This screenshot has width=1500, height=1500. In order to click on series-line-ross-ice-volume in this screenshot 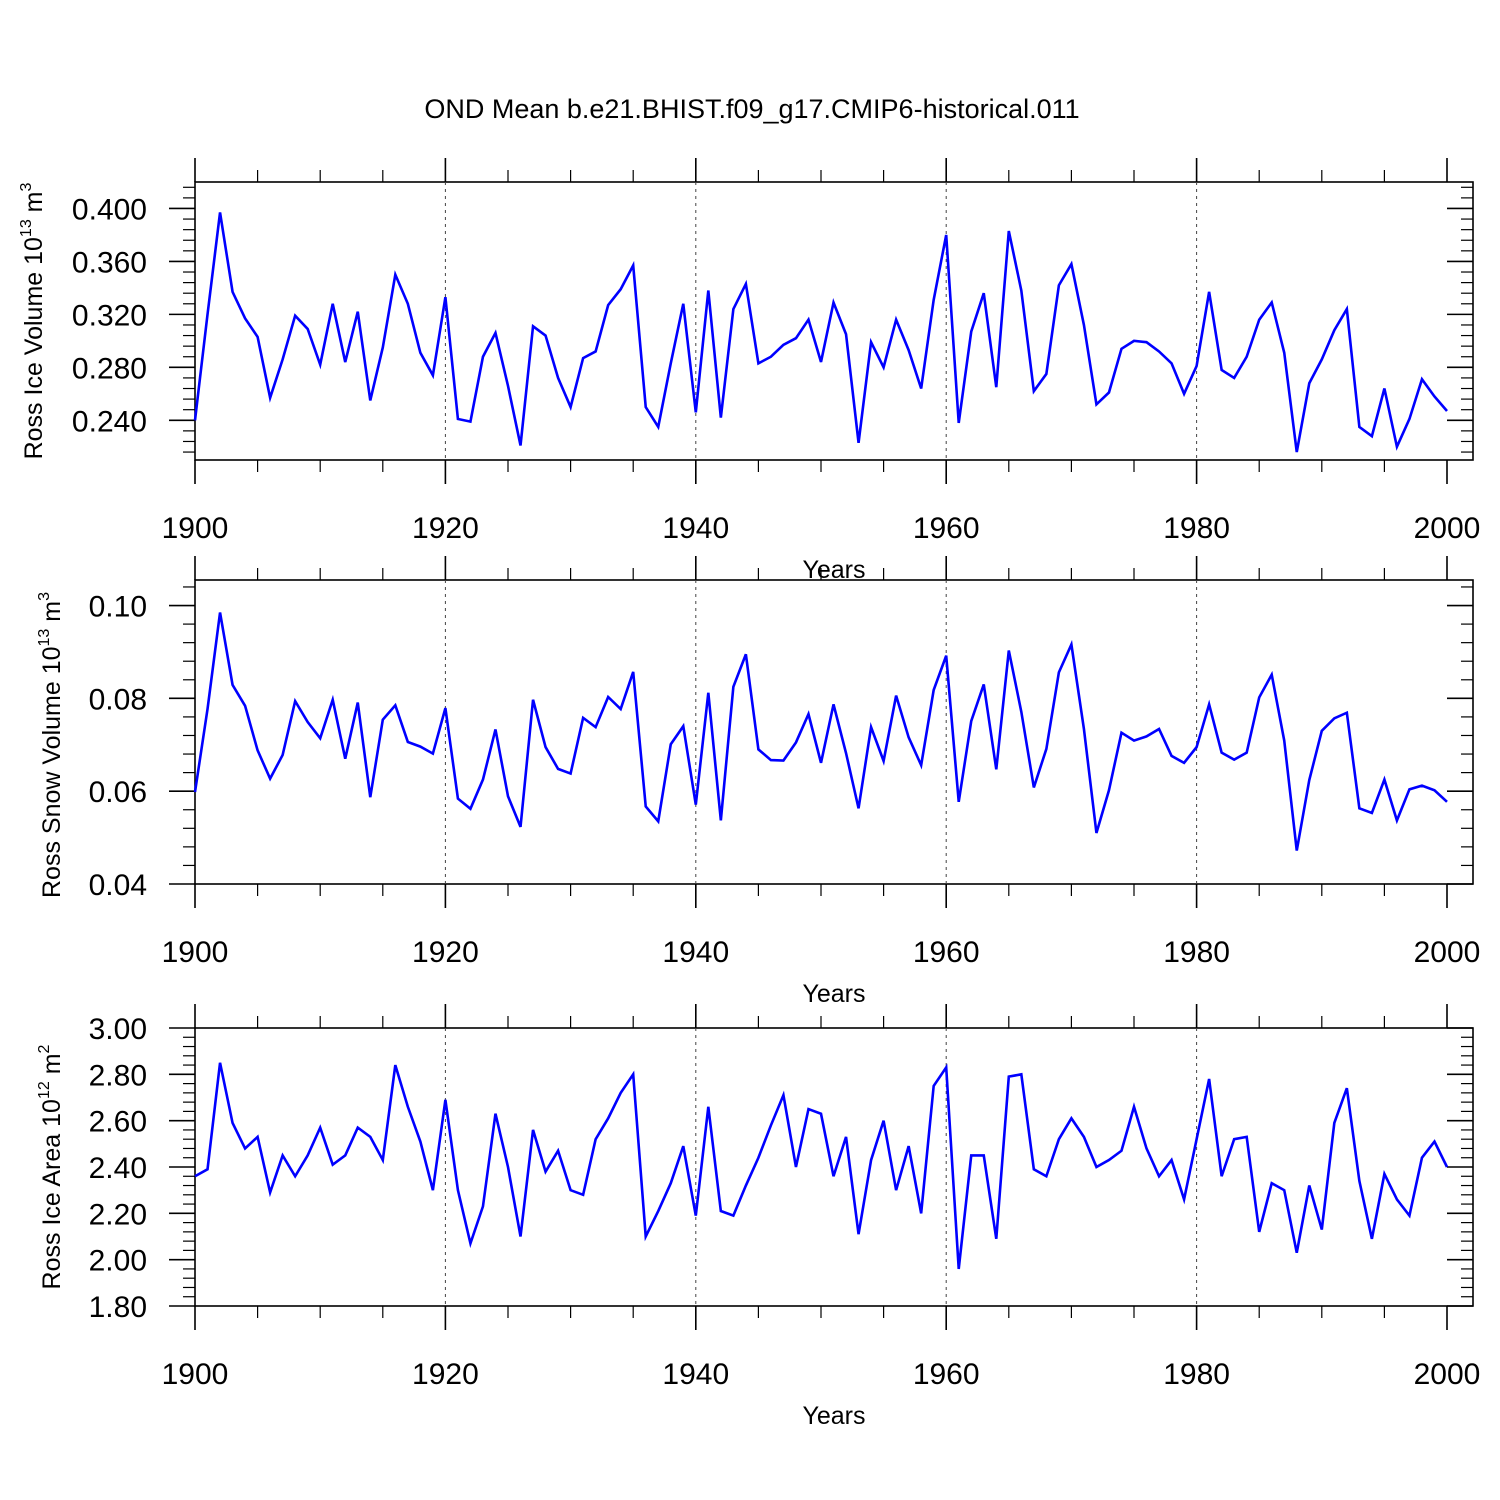, I will do `click(820, 332)`.